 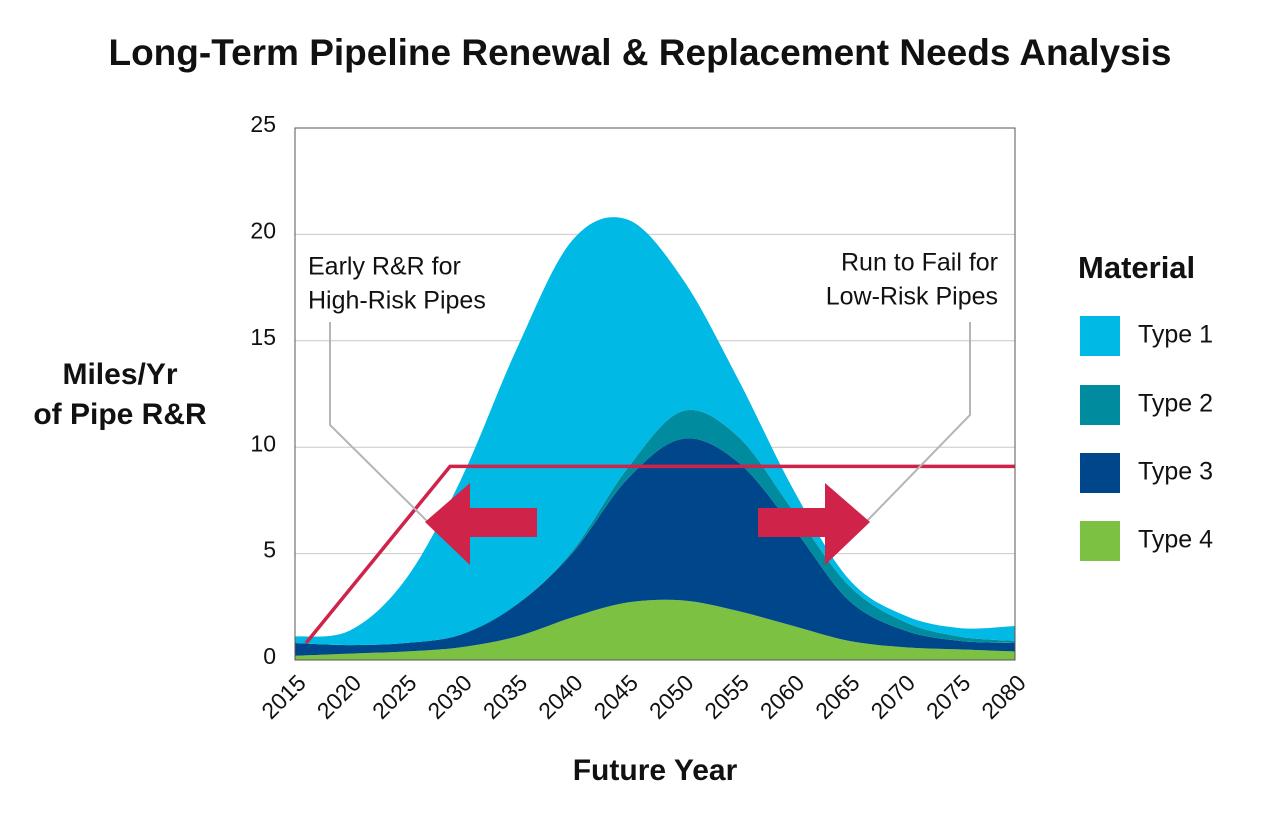 What do you see at coordinates (912, 297) in the screenshot?
I see `annotation: Low-Risk Pipes` at bounding box center [912, 297].